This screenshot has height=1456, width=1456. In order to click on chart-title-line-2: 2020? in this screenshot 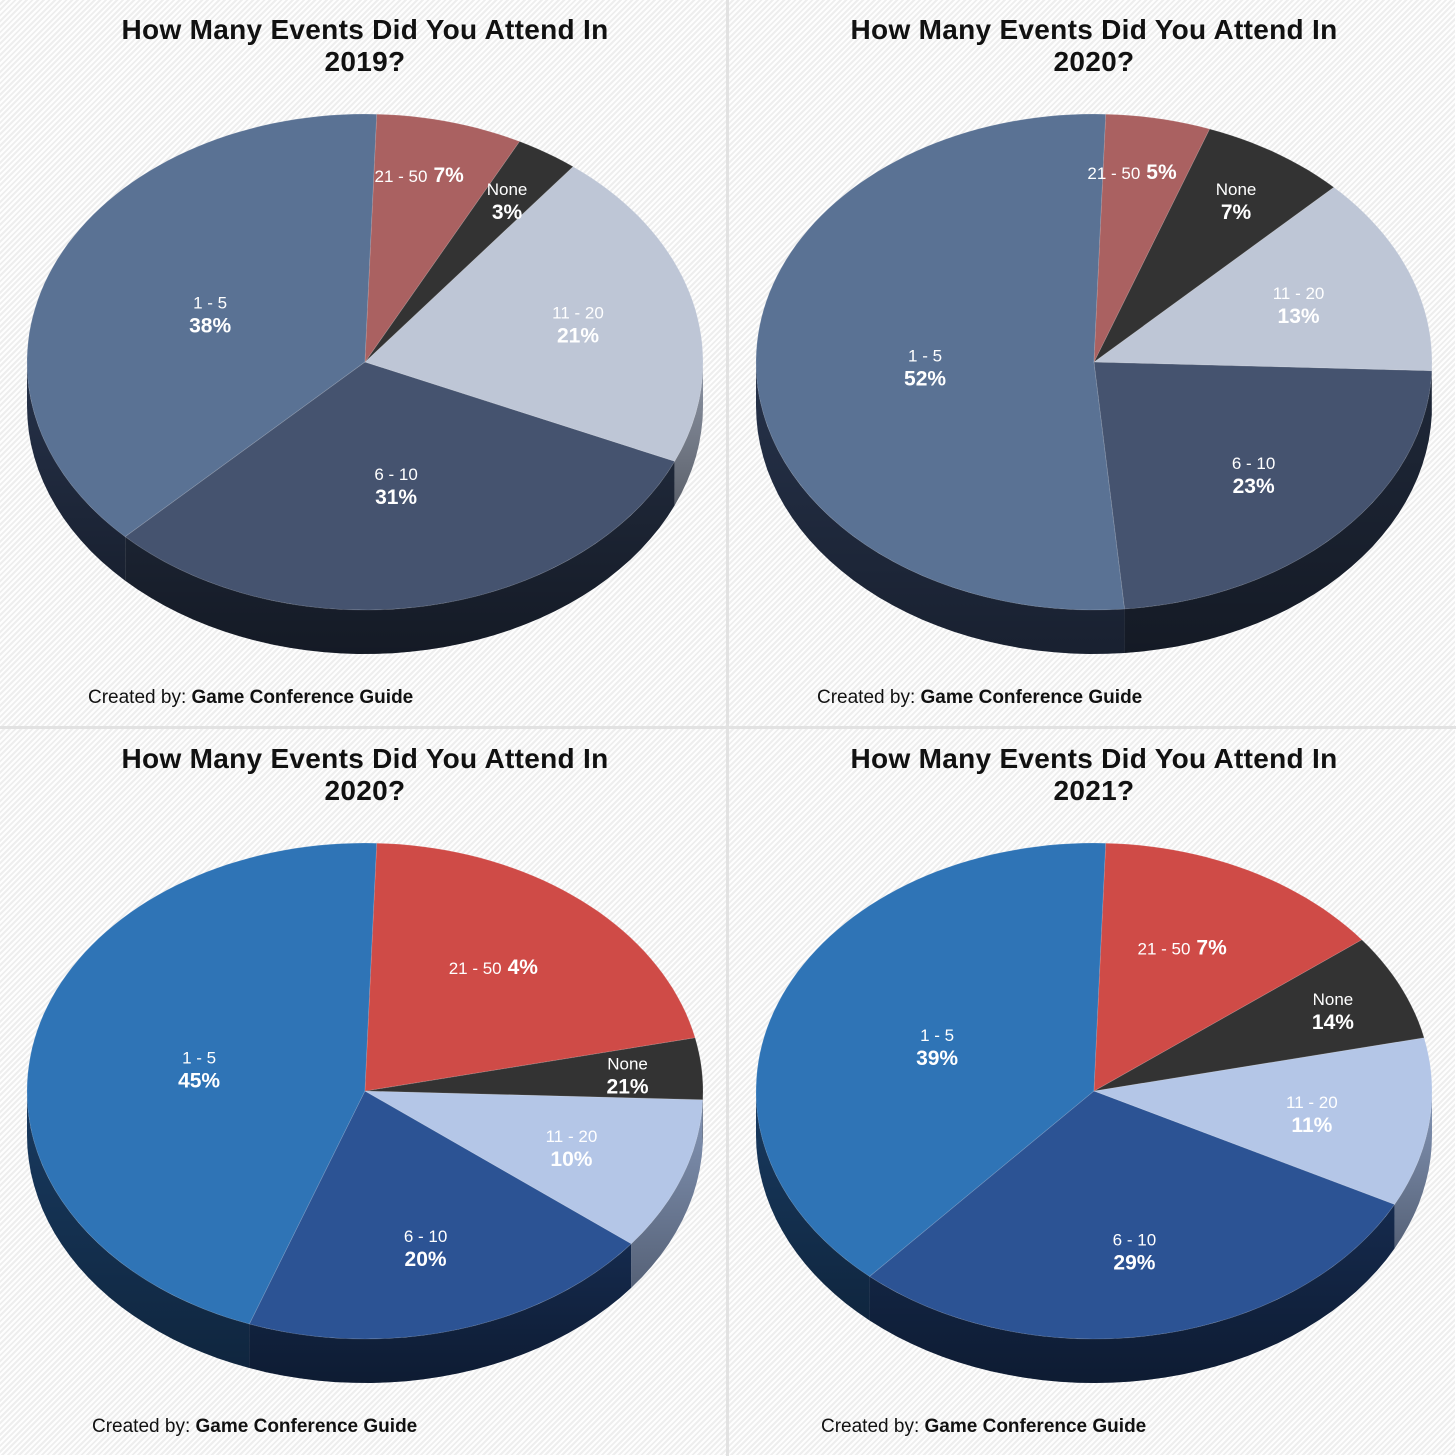, I will do `click(1094, 61)`.